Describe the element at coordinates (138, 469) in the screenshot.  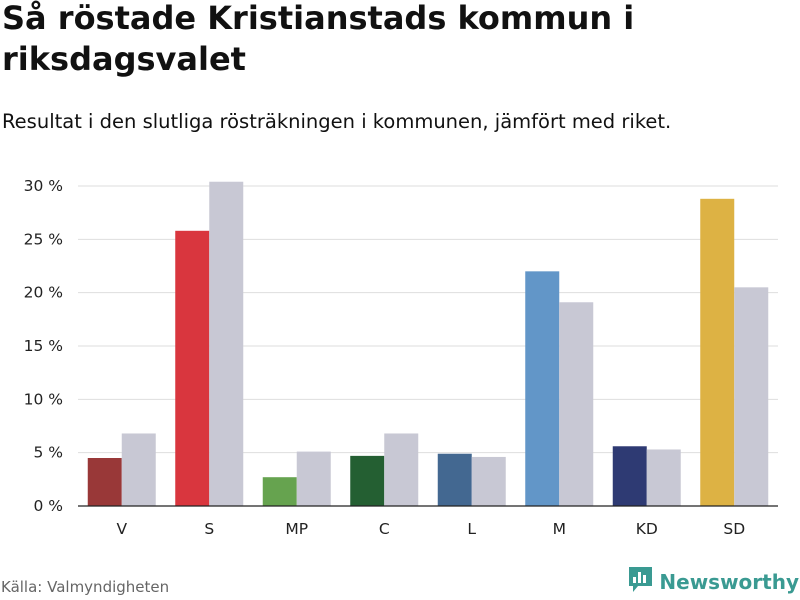
I see `bar-riket-v` at that location.